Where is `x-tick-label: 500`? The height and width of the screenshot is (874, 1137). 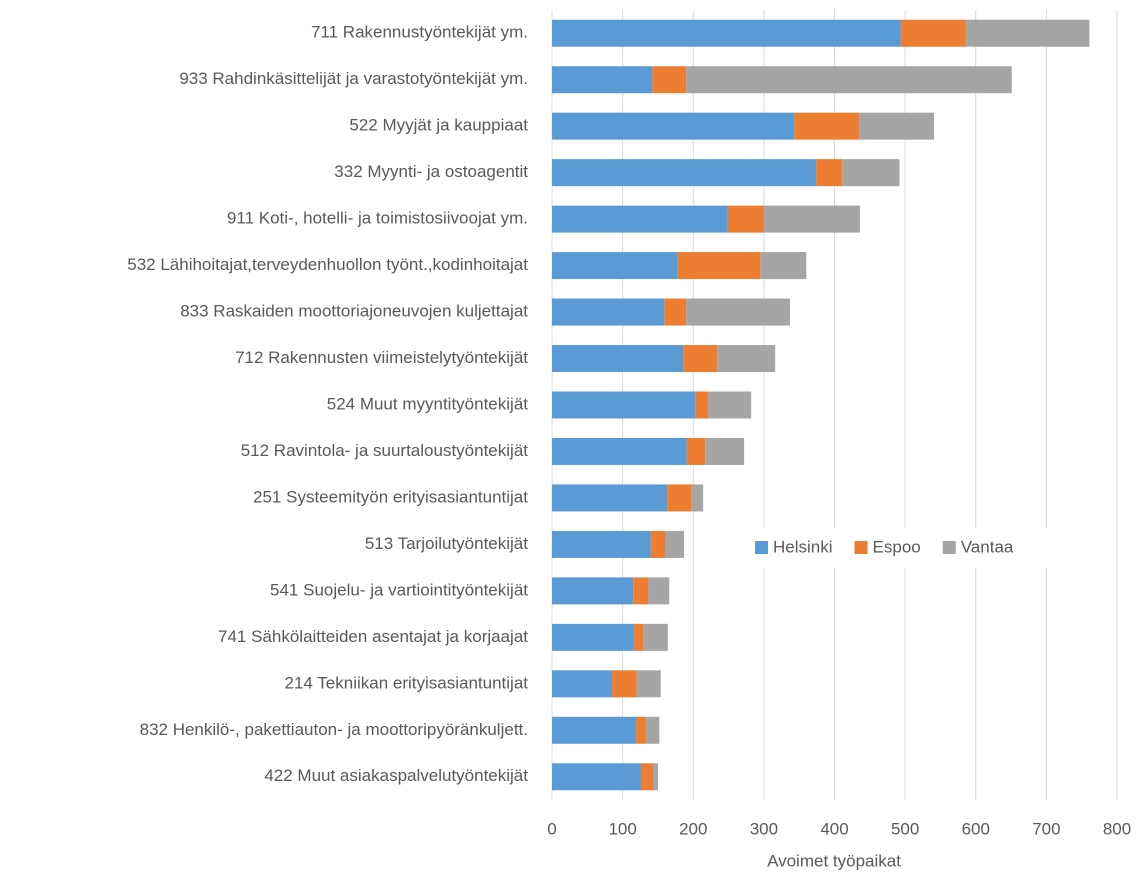
x-tick-label: 500 is located at coordinates (905, 828).